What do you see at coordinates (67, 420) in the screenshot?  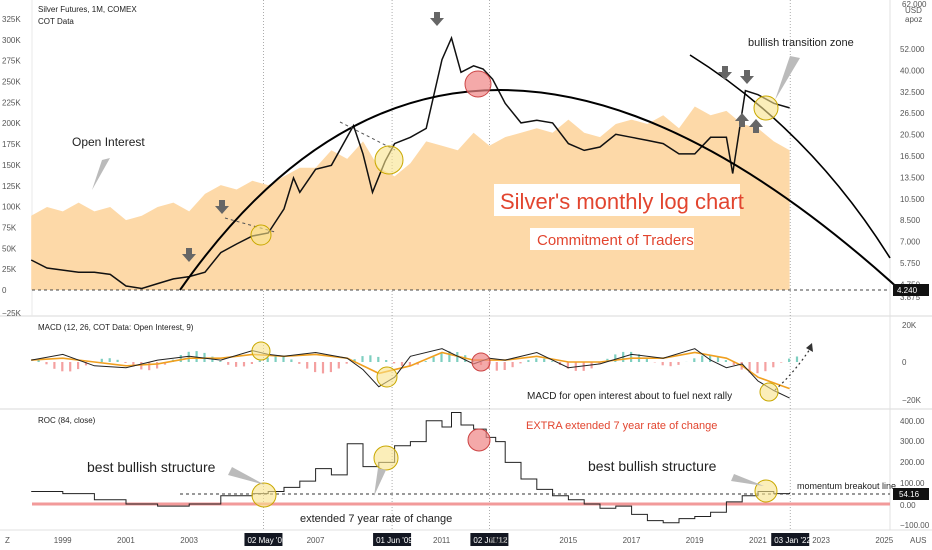 I see `roc-title: ROC (84, close)` at bounding box center [67, 420].